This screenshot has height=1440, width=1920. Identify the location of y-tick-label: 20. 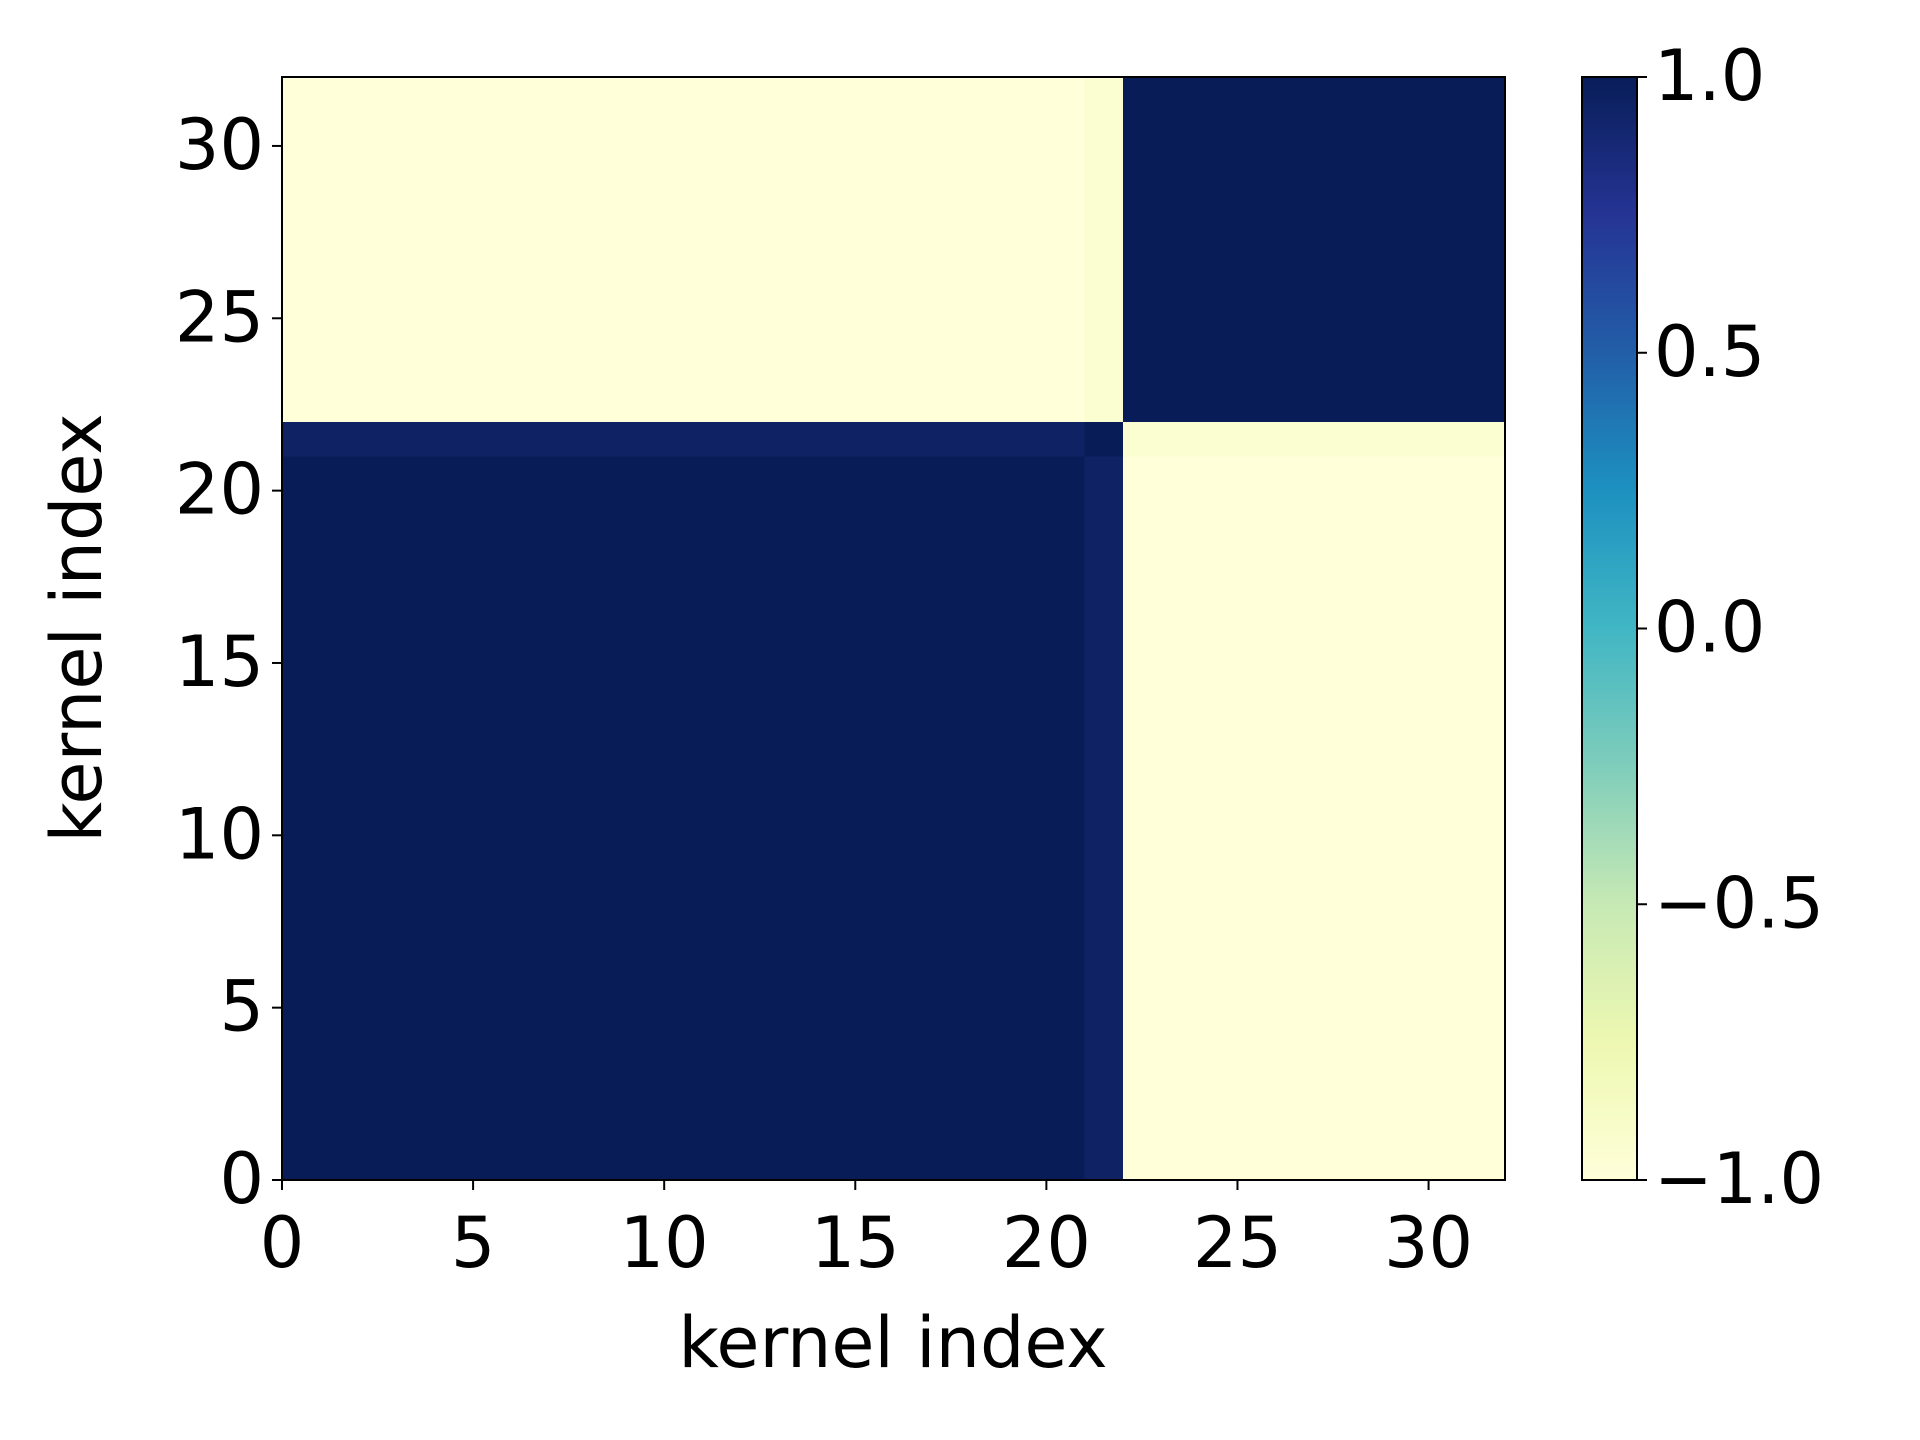
(219, 490).